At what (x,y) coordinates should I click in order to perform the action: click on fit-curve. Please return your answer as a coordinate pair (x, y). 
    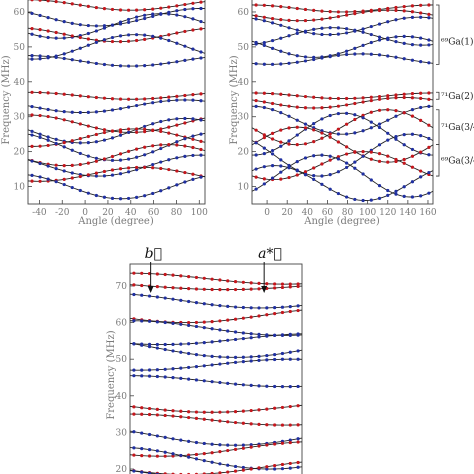
    Looking at the image, I should click on (216, 301).